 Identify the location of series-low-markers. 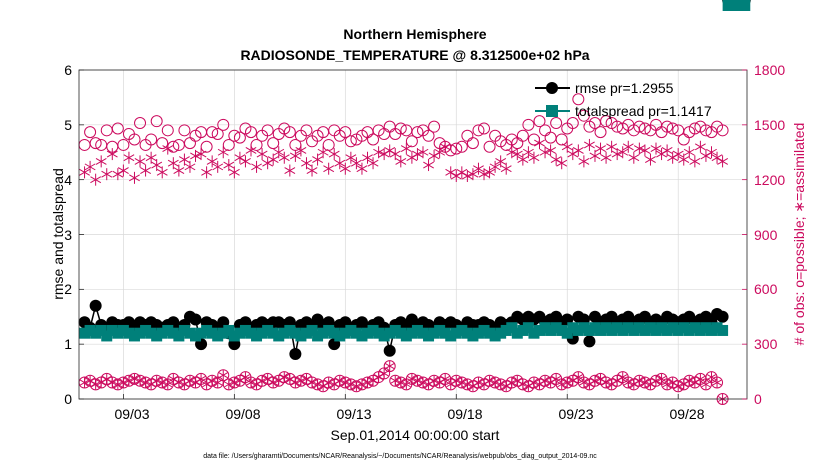
(403, 382).